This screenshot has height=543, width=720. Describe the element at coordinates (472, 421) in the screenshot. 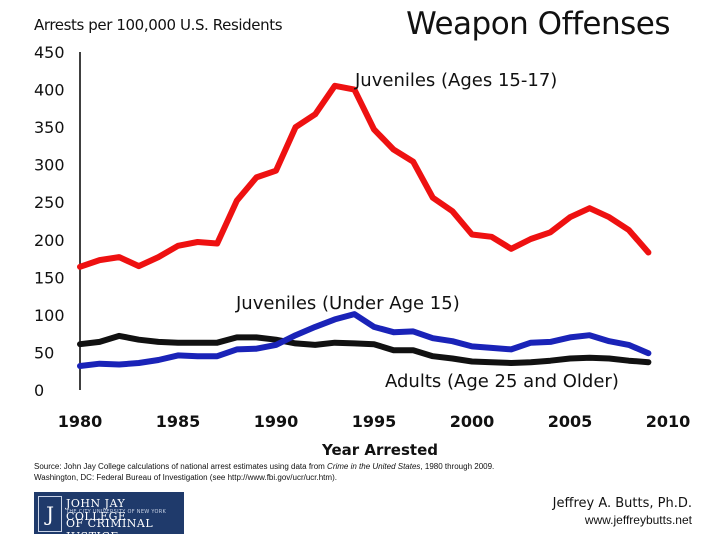

I see `x-tick-label: 2000` at that location.